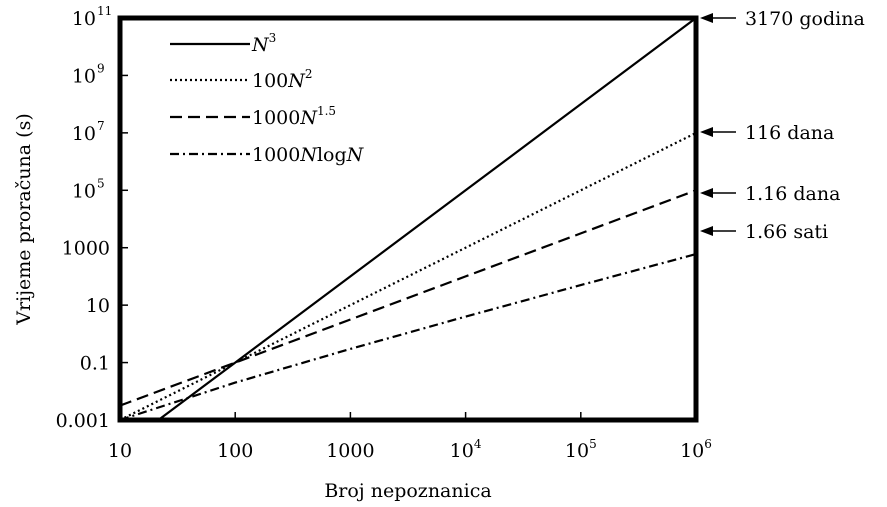 The height and width of the screenshot is (507, 887). Describe the element at coordinates (696, 449) in the screenshot. I see `x-tick-label: 10⁶` at that location.